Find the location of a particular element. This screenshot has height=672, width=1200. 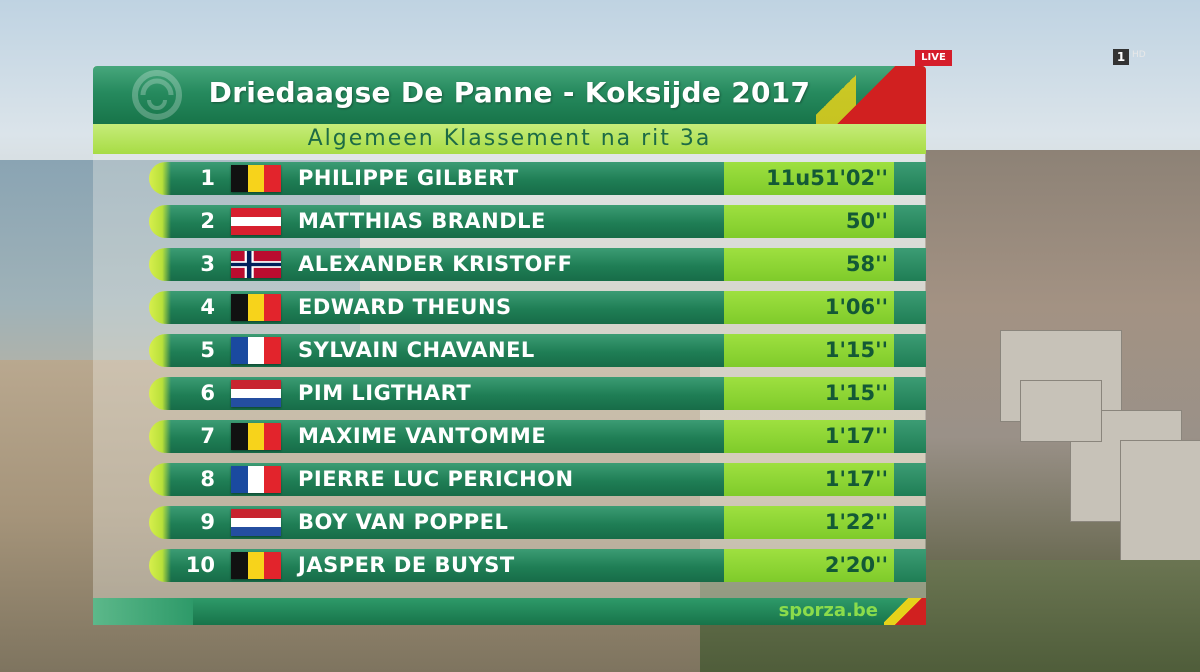

channel-logo: 1 is located at coordinates (1121, 57).